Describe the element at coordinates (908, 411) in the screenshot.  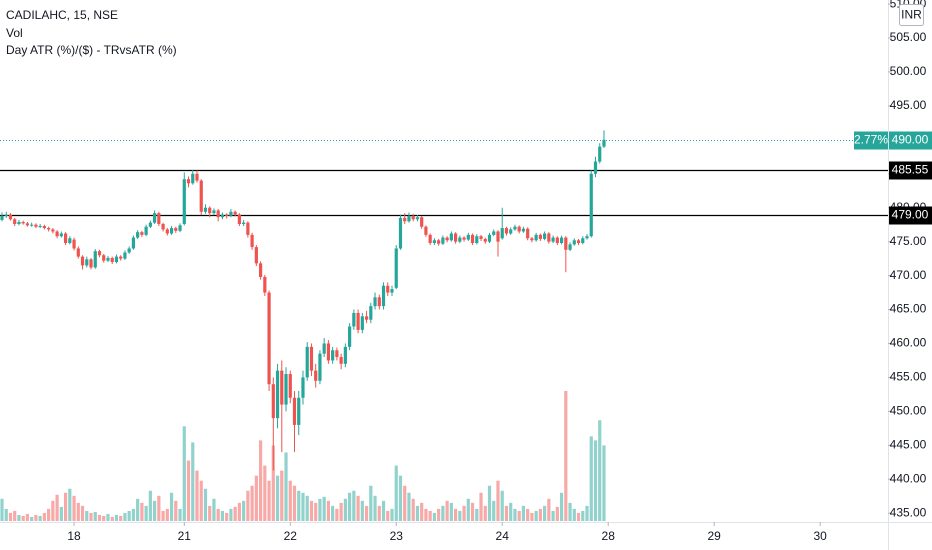
I see `y-tick-label: 450.00` at that location.